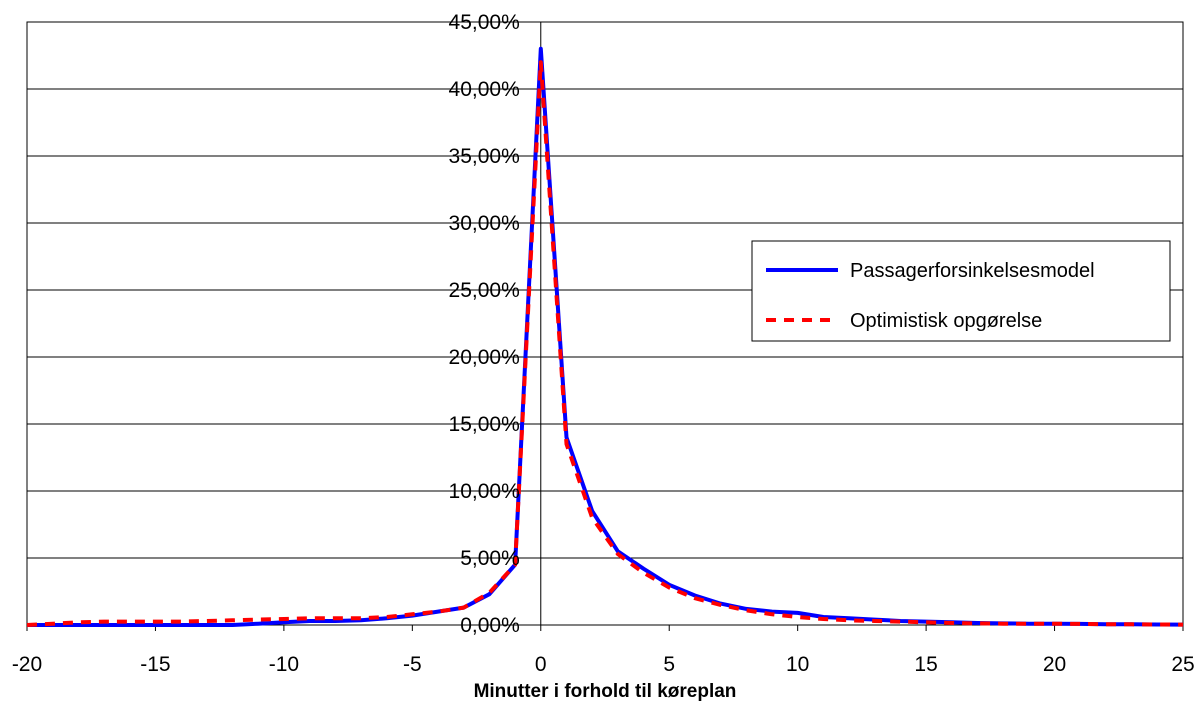 This screenshot has height=702, width=1199. Describe the element at coordinates (155, 664) in the screenshot. I see `x-tick-label: -15` at that location.